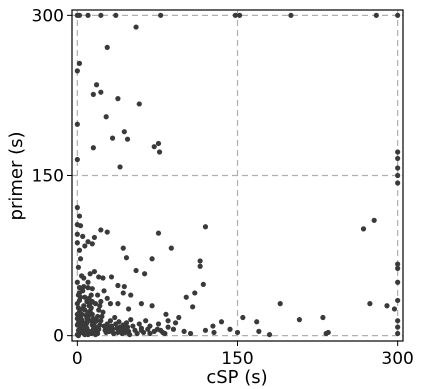 The width and height of the screenshot is (422, 389). I want to click on x-tick-label: 150, so click(237, 359).